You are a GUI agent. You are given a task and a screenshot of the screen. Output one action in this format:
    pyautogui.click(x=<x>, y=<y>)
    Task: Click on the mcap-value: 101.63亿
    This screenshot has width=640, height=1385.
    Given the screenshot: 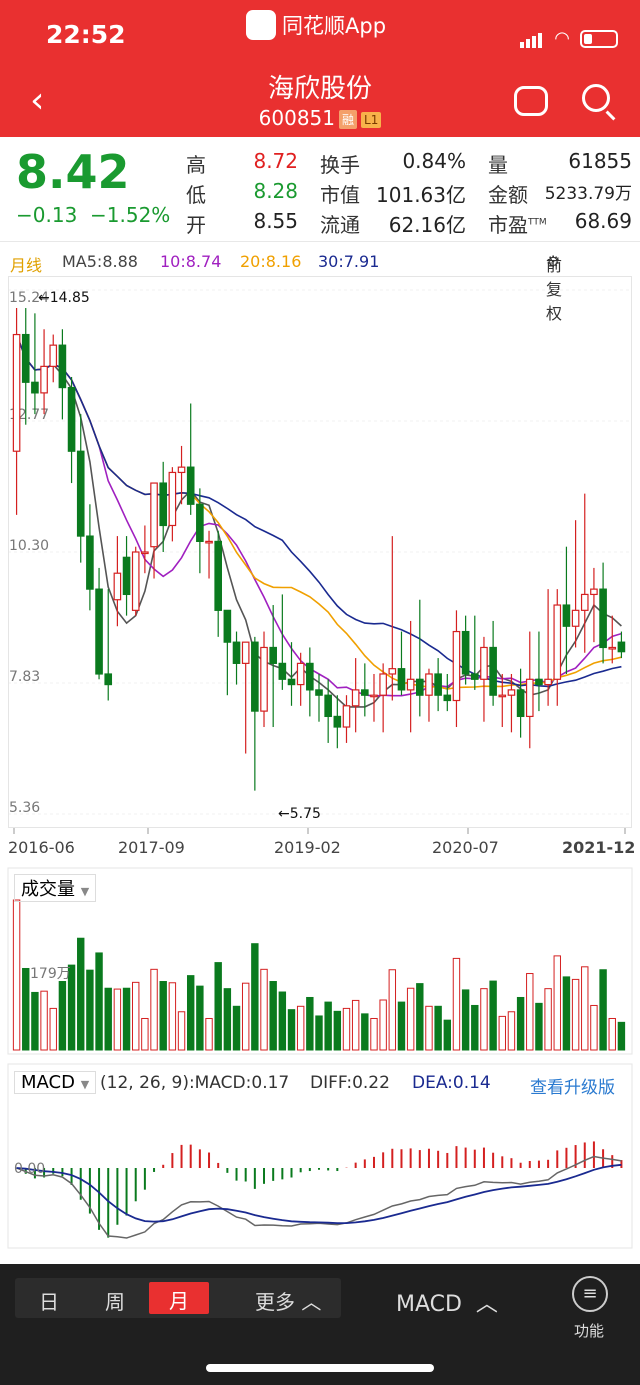 What is the action you would take?
    pyautogui.click(x=421, y=195)
    